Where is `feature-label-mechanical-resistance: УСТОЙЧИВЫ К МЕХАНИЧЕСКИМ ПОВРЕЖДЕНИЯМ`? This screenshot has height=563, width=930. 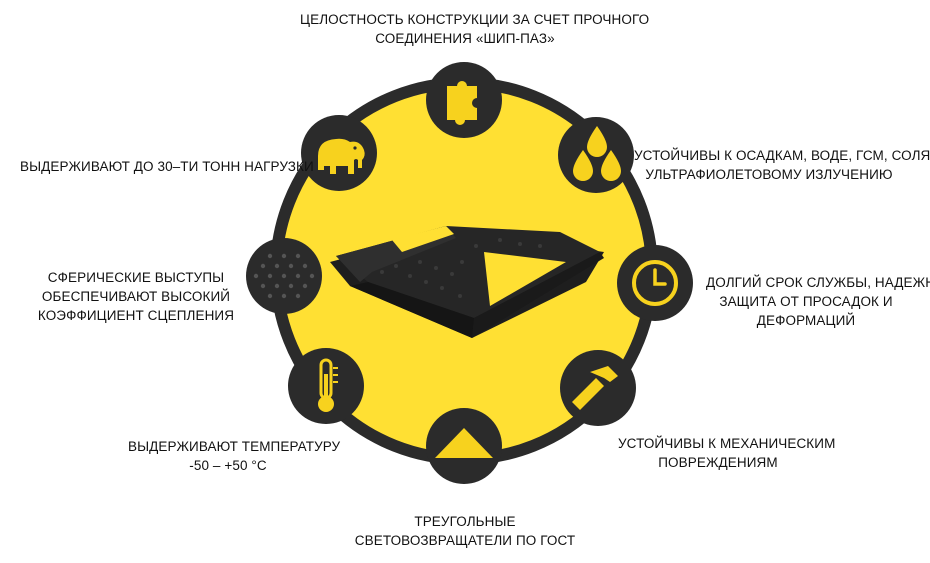 feature-label-mechanical-resistance: УСТОЙЧИВЫ К МЕХАНИЧЕСКИМ ПОВРЕЖДЕНИЯМ is located at coordinates (727, 453).